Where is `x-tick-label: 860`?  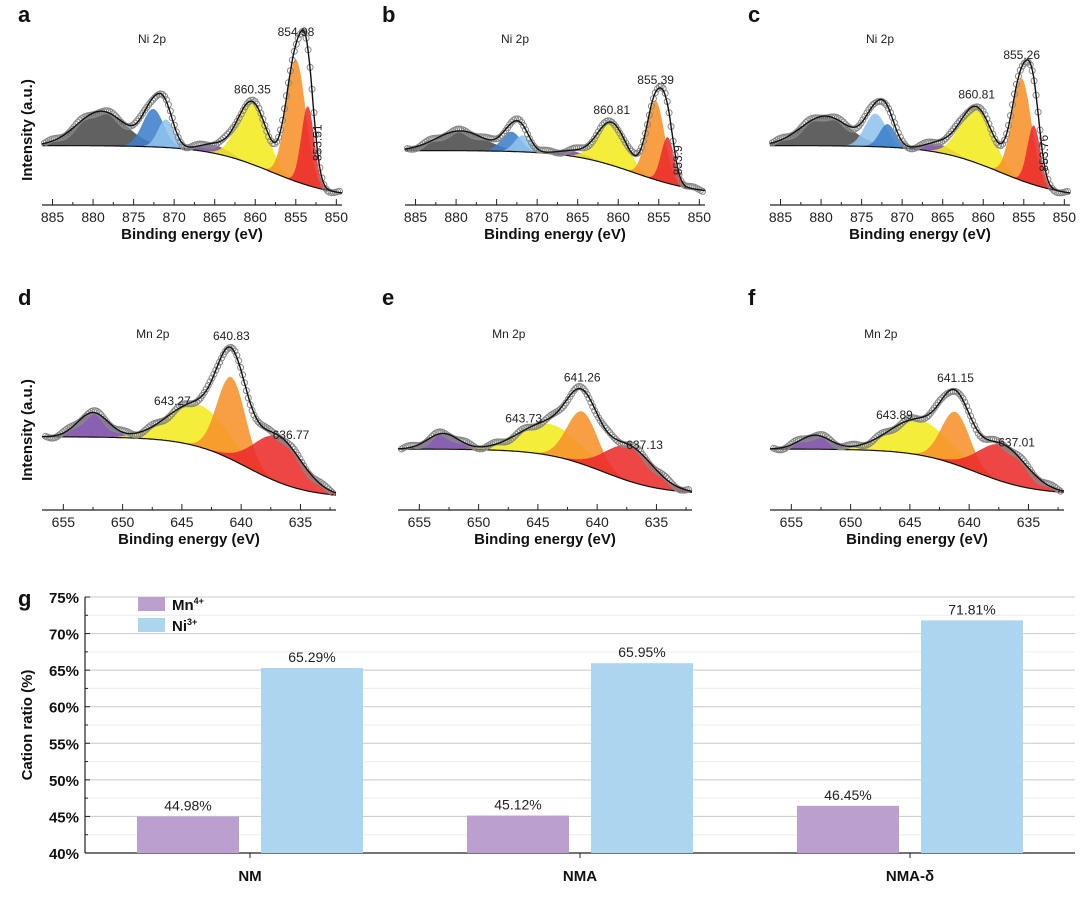 x-tick-label: 860 is located at coordinates (256, 217).